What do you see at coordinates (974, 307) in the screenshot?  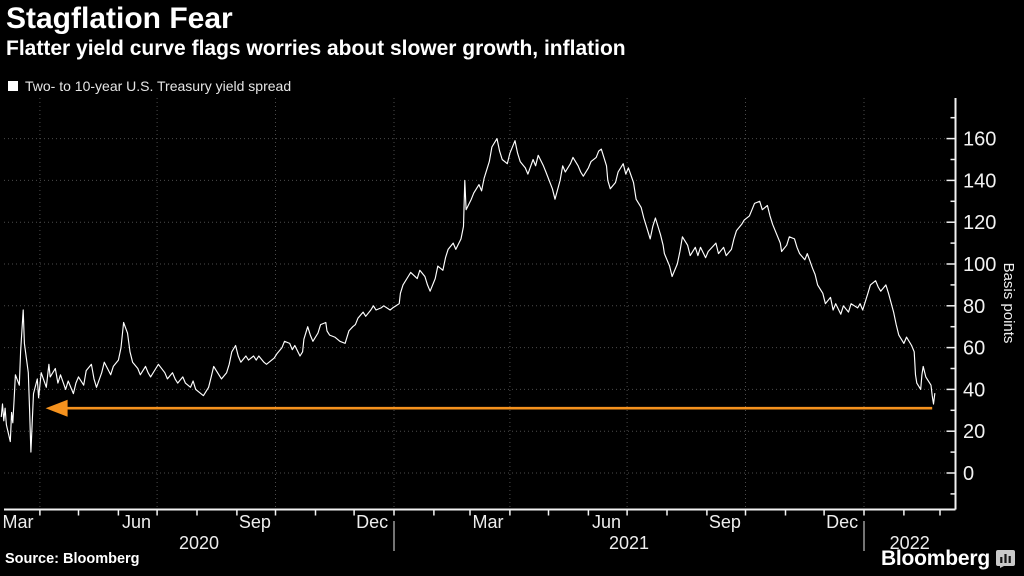 I see `y-tick-label: 80` at bounding box center [974, 307].